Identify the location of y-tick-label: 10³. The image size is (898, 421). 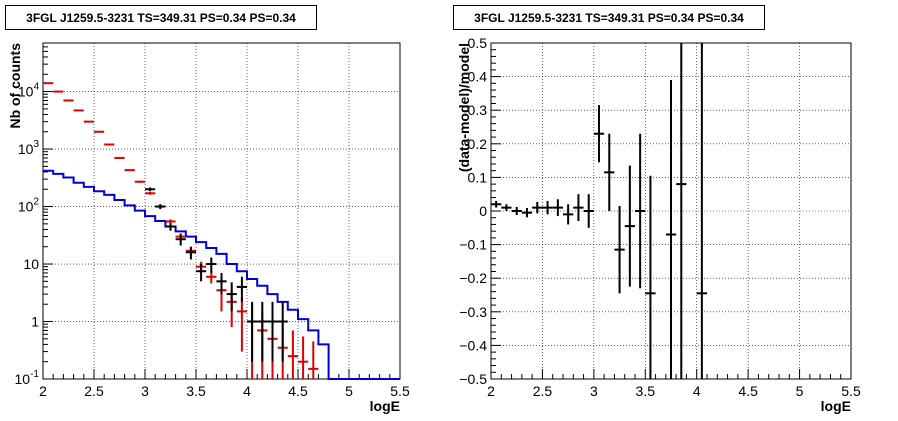
(29, 148).